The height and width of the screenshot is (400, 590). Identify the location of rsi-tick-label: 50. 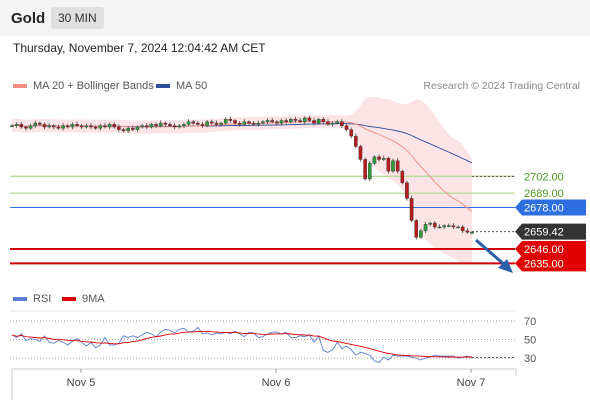
(530, 341).